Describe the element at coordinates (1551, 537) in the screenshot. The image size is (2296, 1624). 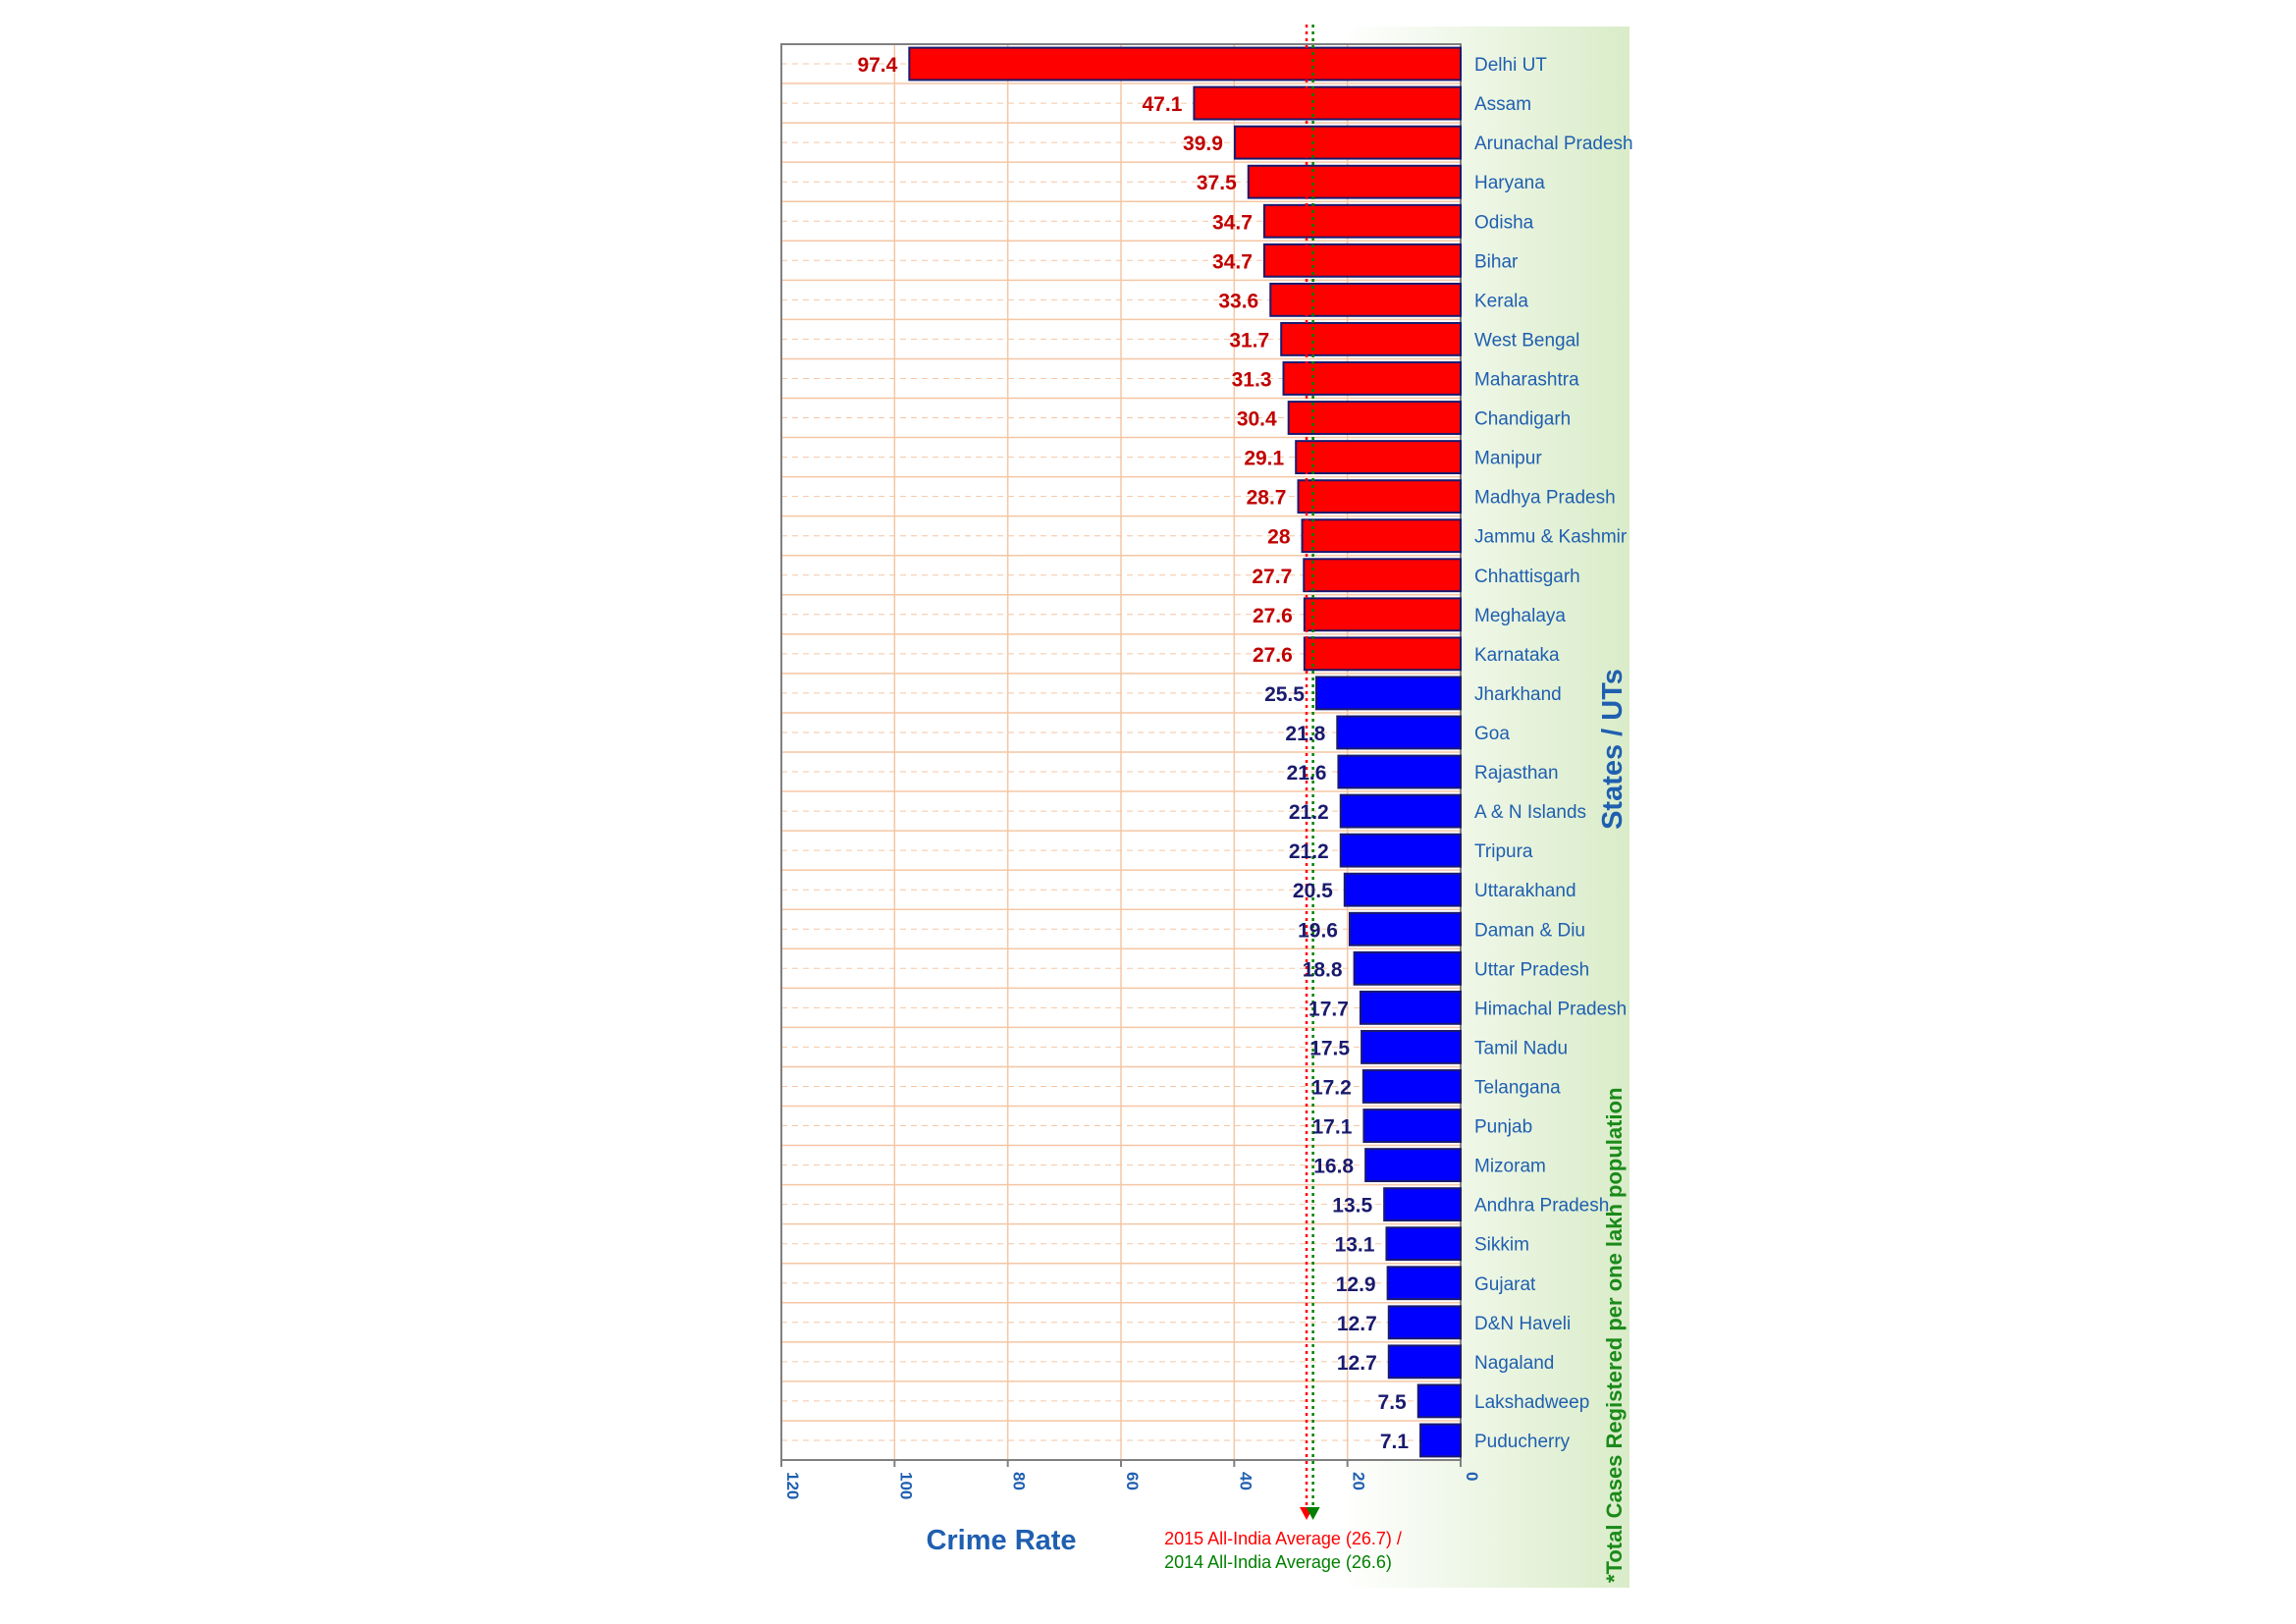
I see `category-label: Jammu & Kashmir` at that location.